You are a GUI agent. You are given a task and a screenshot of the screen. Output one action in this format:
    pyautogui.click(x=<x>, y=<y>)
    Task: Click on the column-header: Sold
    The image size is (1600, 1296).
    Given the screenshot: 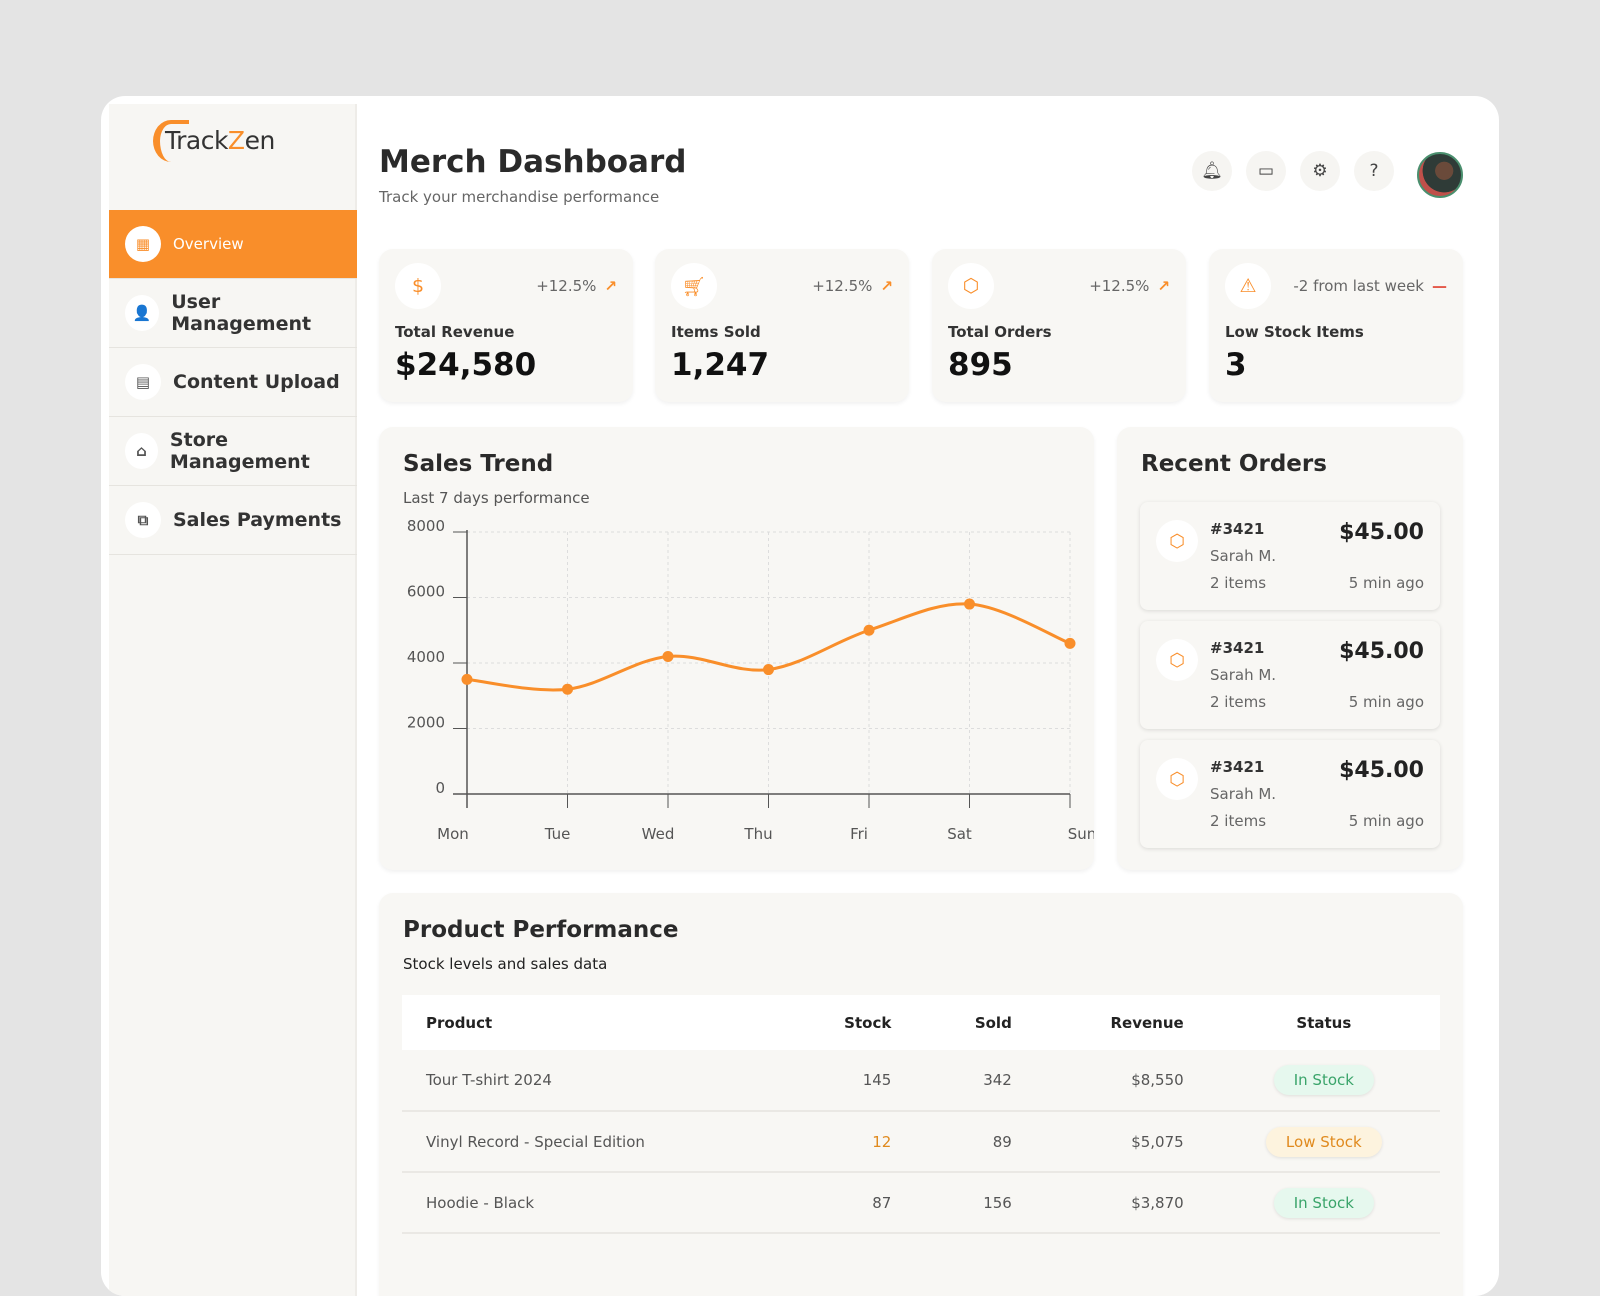 What is the action you would take?
    pyautogui.click(x=975, y=1022)
    